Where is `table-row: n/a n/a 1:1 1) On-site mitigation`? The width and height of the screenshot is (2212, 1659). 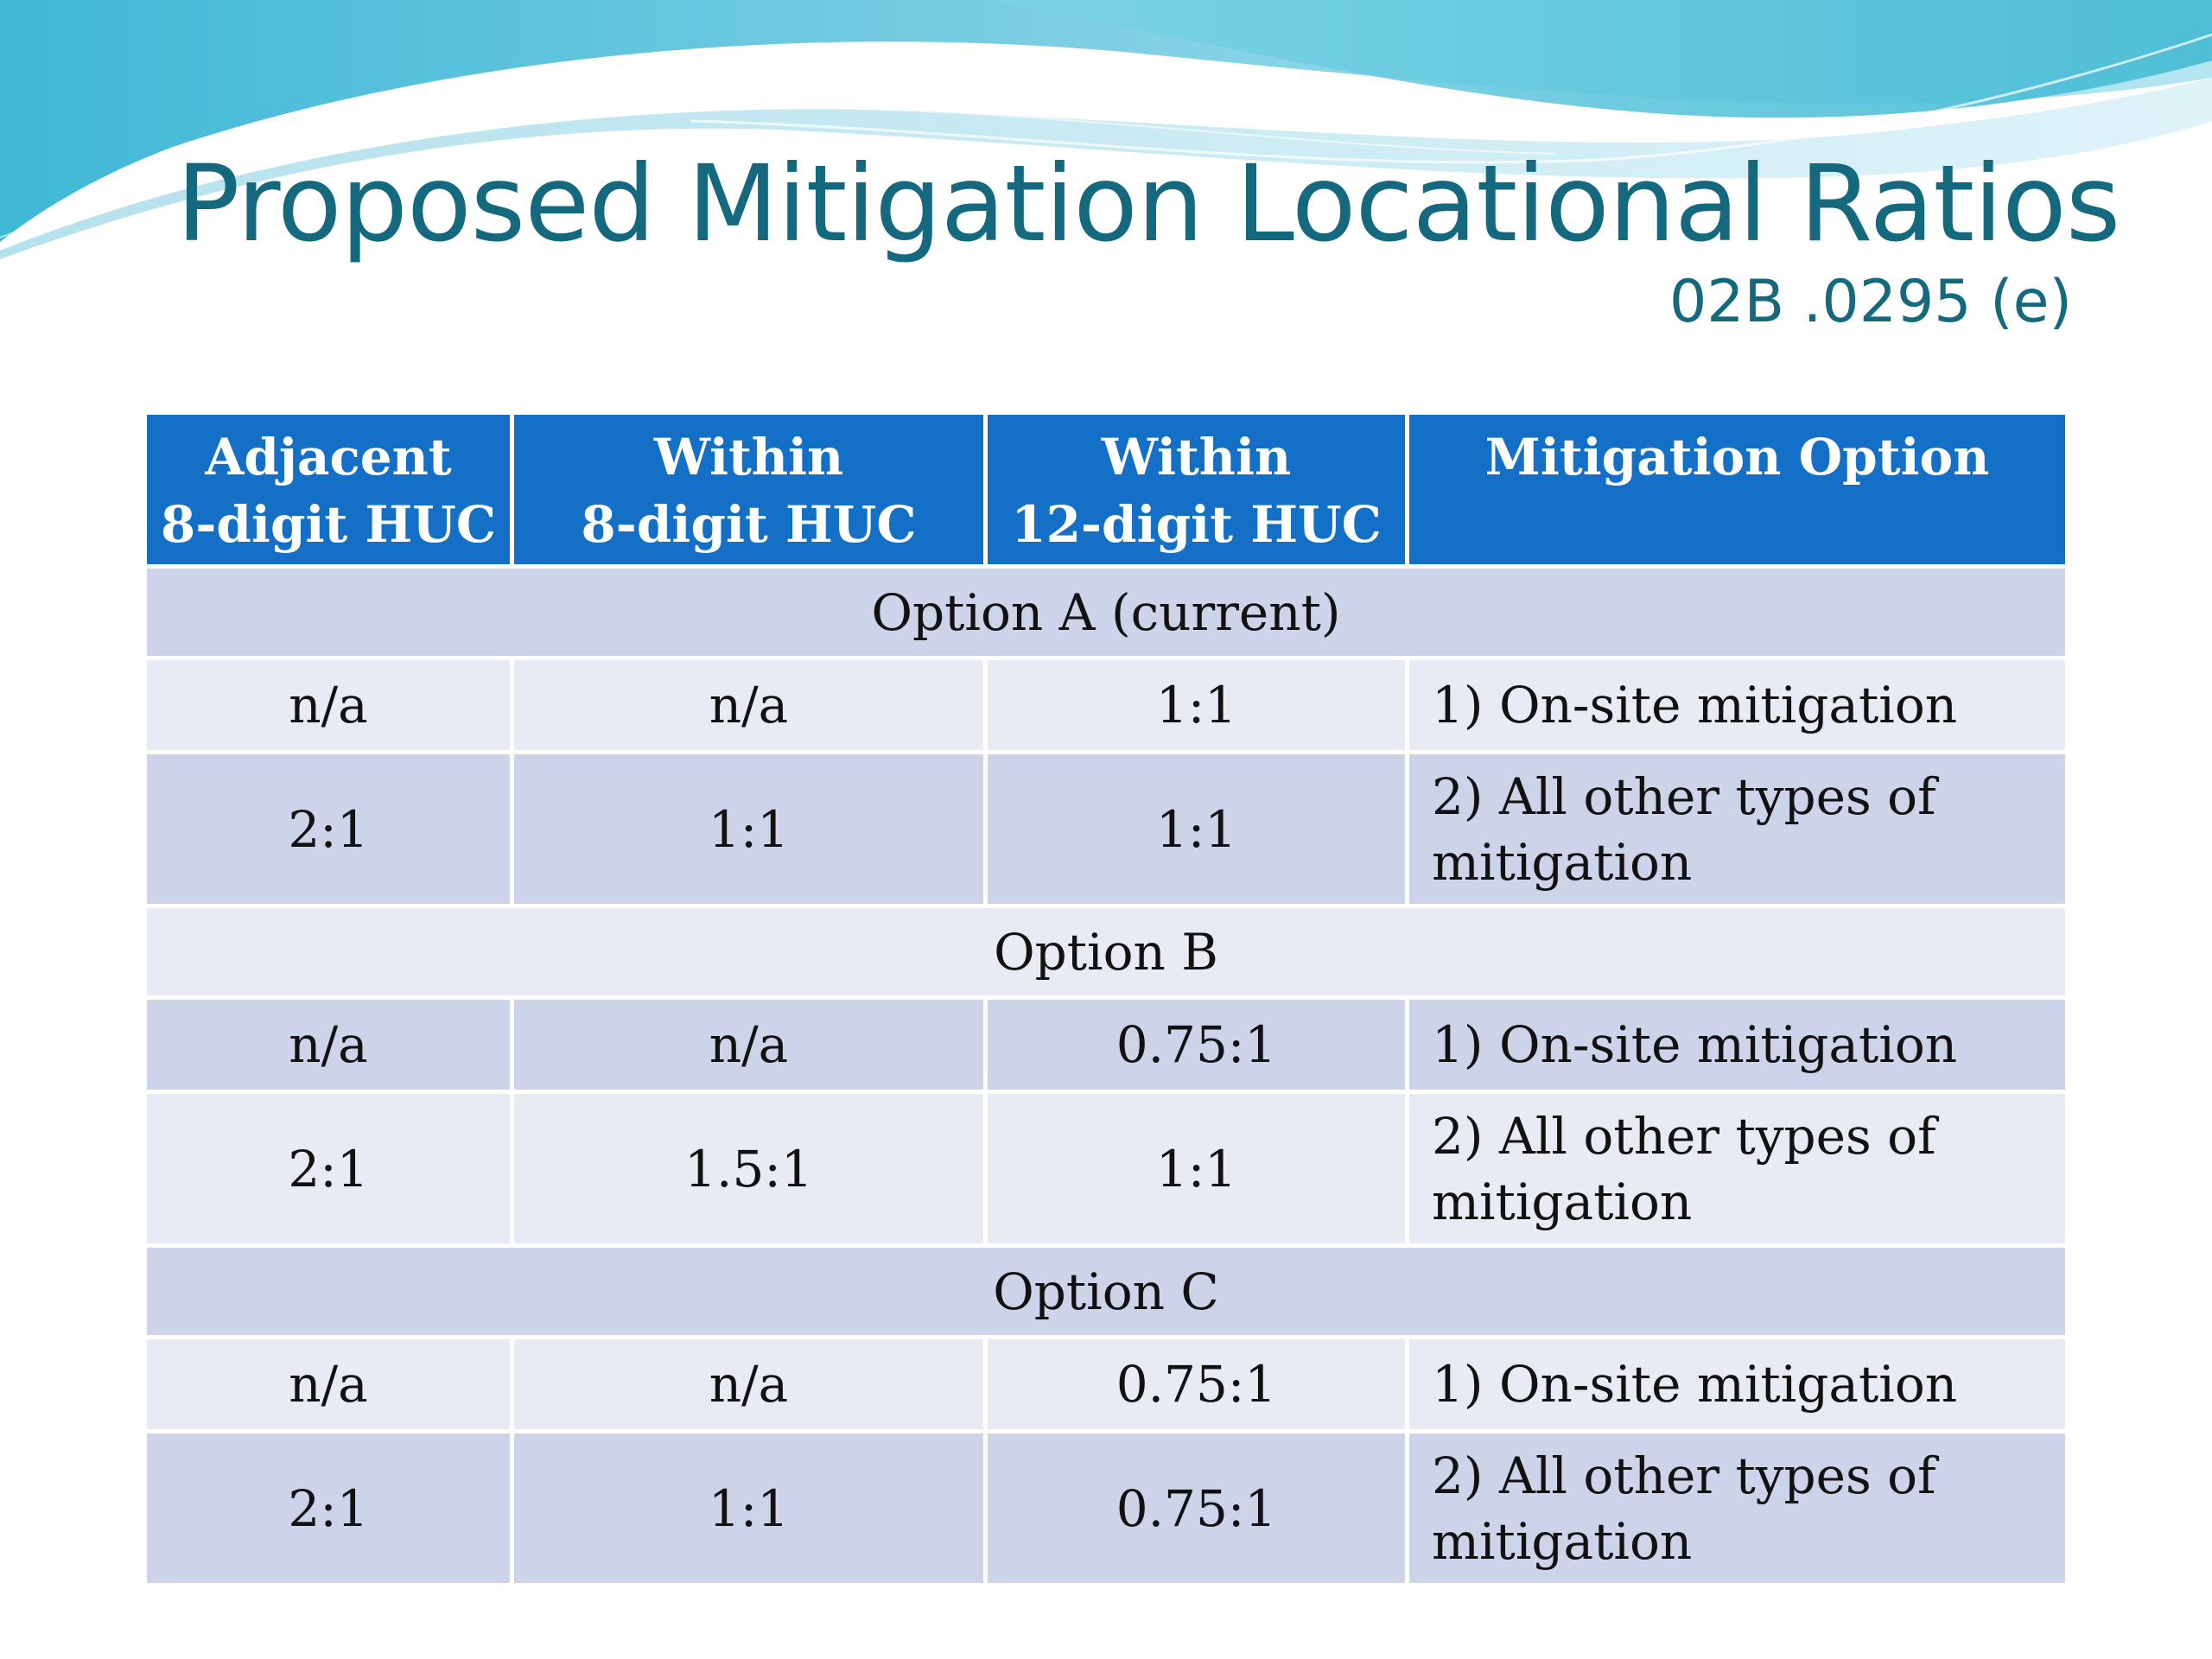
table-row: n/a n/a 1:1 1) On-site mitigation is located at coordinates (1106, 707).